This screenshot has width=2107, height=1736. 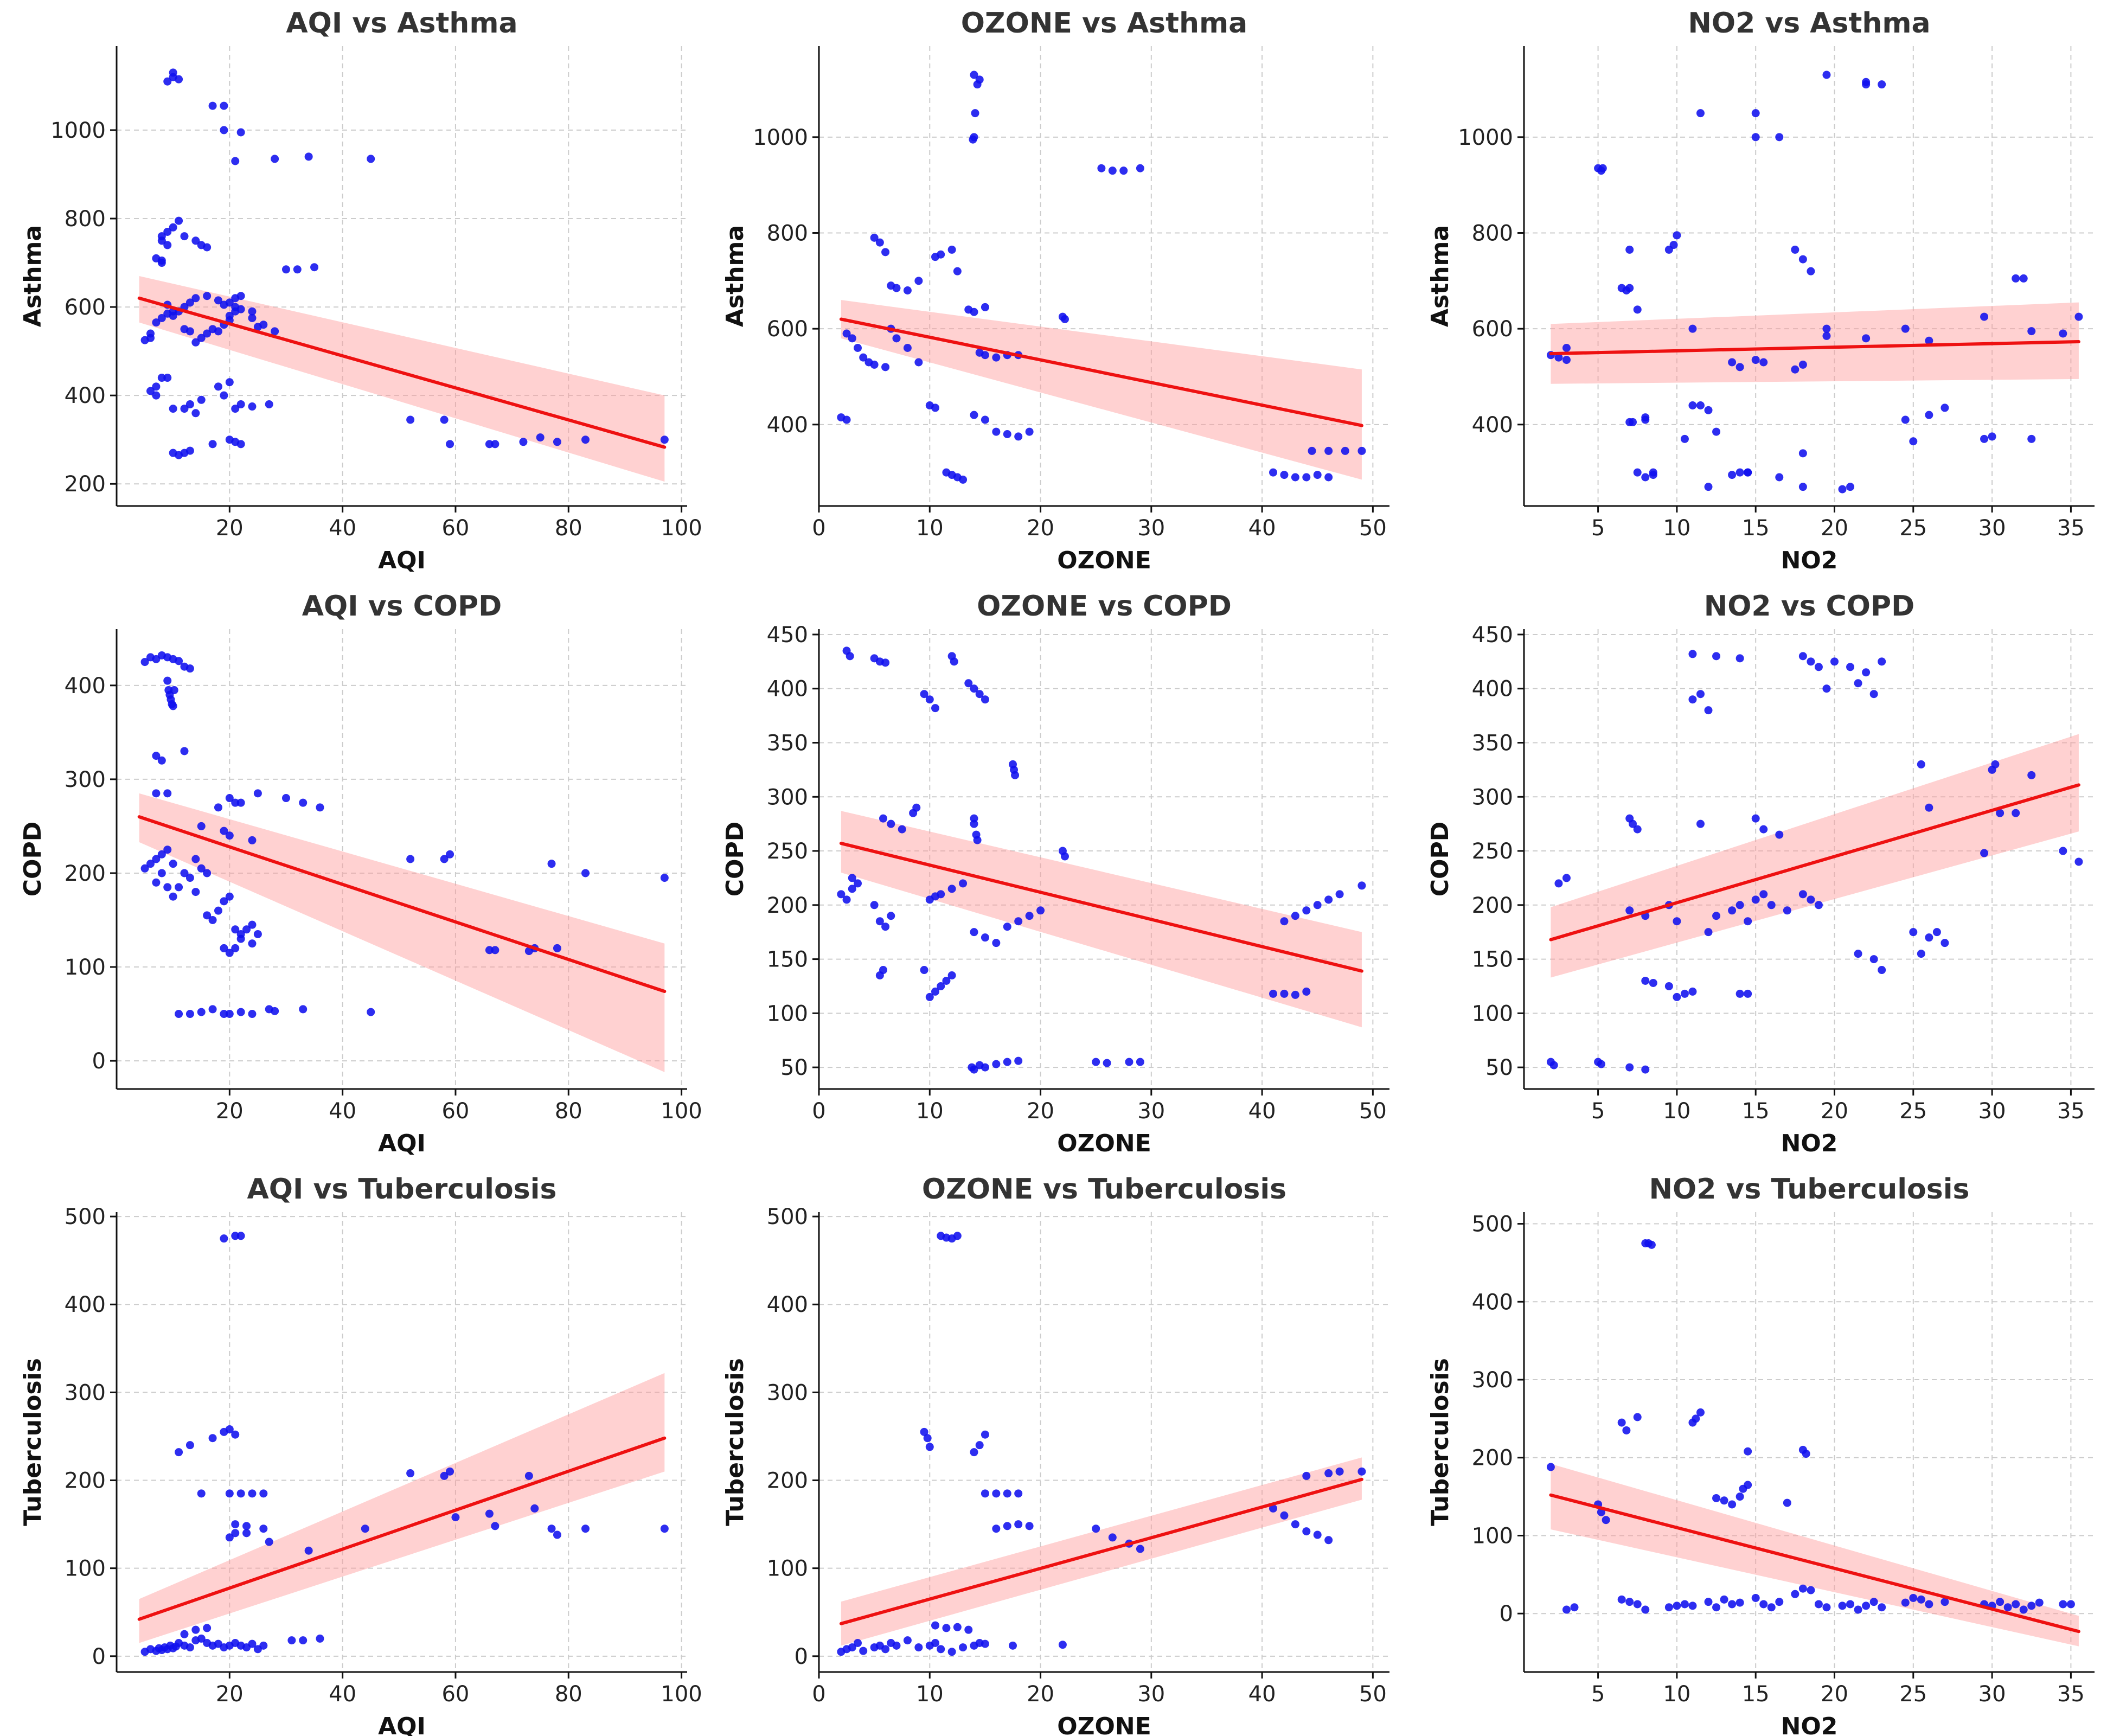 What do you see at coordinates (85, 1482) in the screenshot?
I see `y-tick-label: 200` at bounding box center [85, 1482].